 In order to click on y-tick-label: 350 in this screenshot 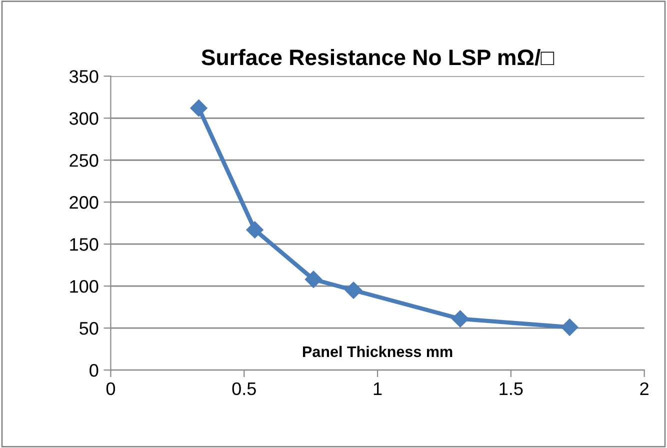, I will do `click(83, 76)`.